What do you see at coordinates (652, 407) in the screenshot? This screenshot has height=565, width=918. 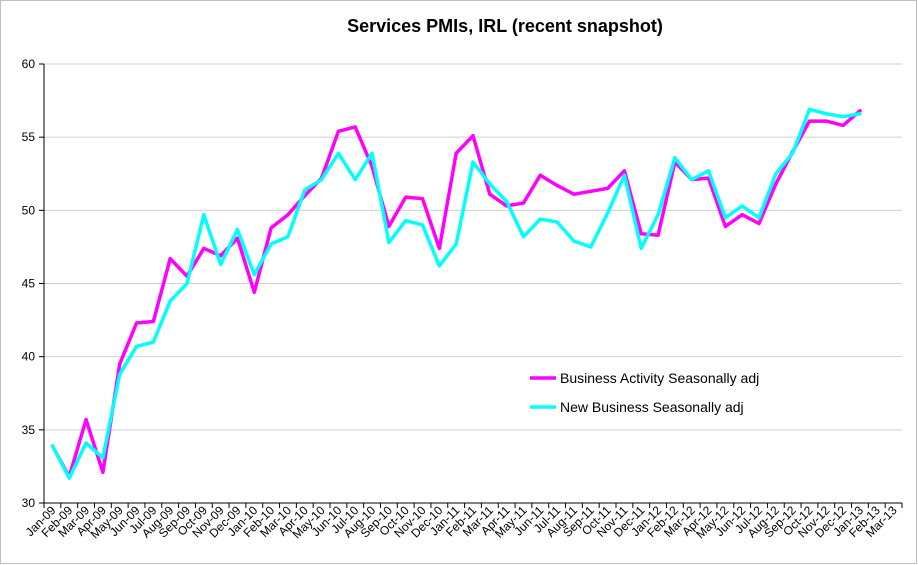 I see `legend-label-new-business: New Business Seasonally adj` at bounding box center [652, 407].